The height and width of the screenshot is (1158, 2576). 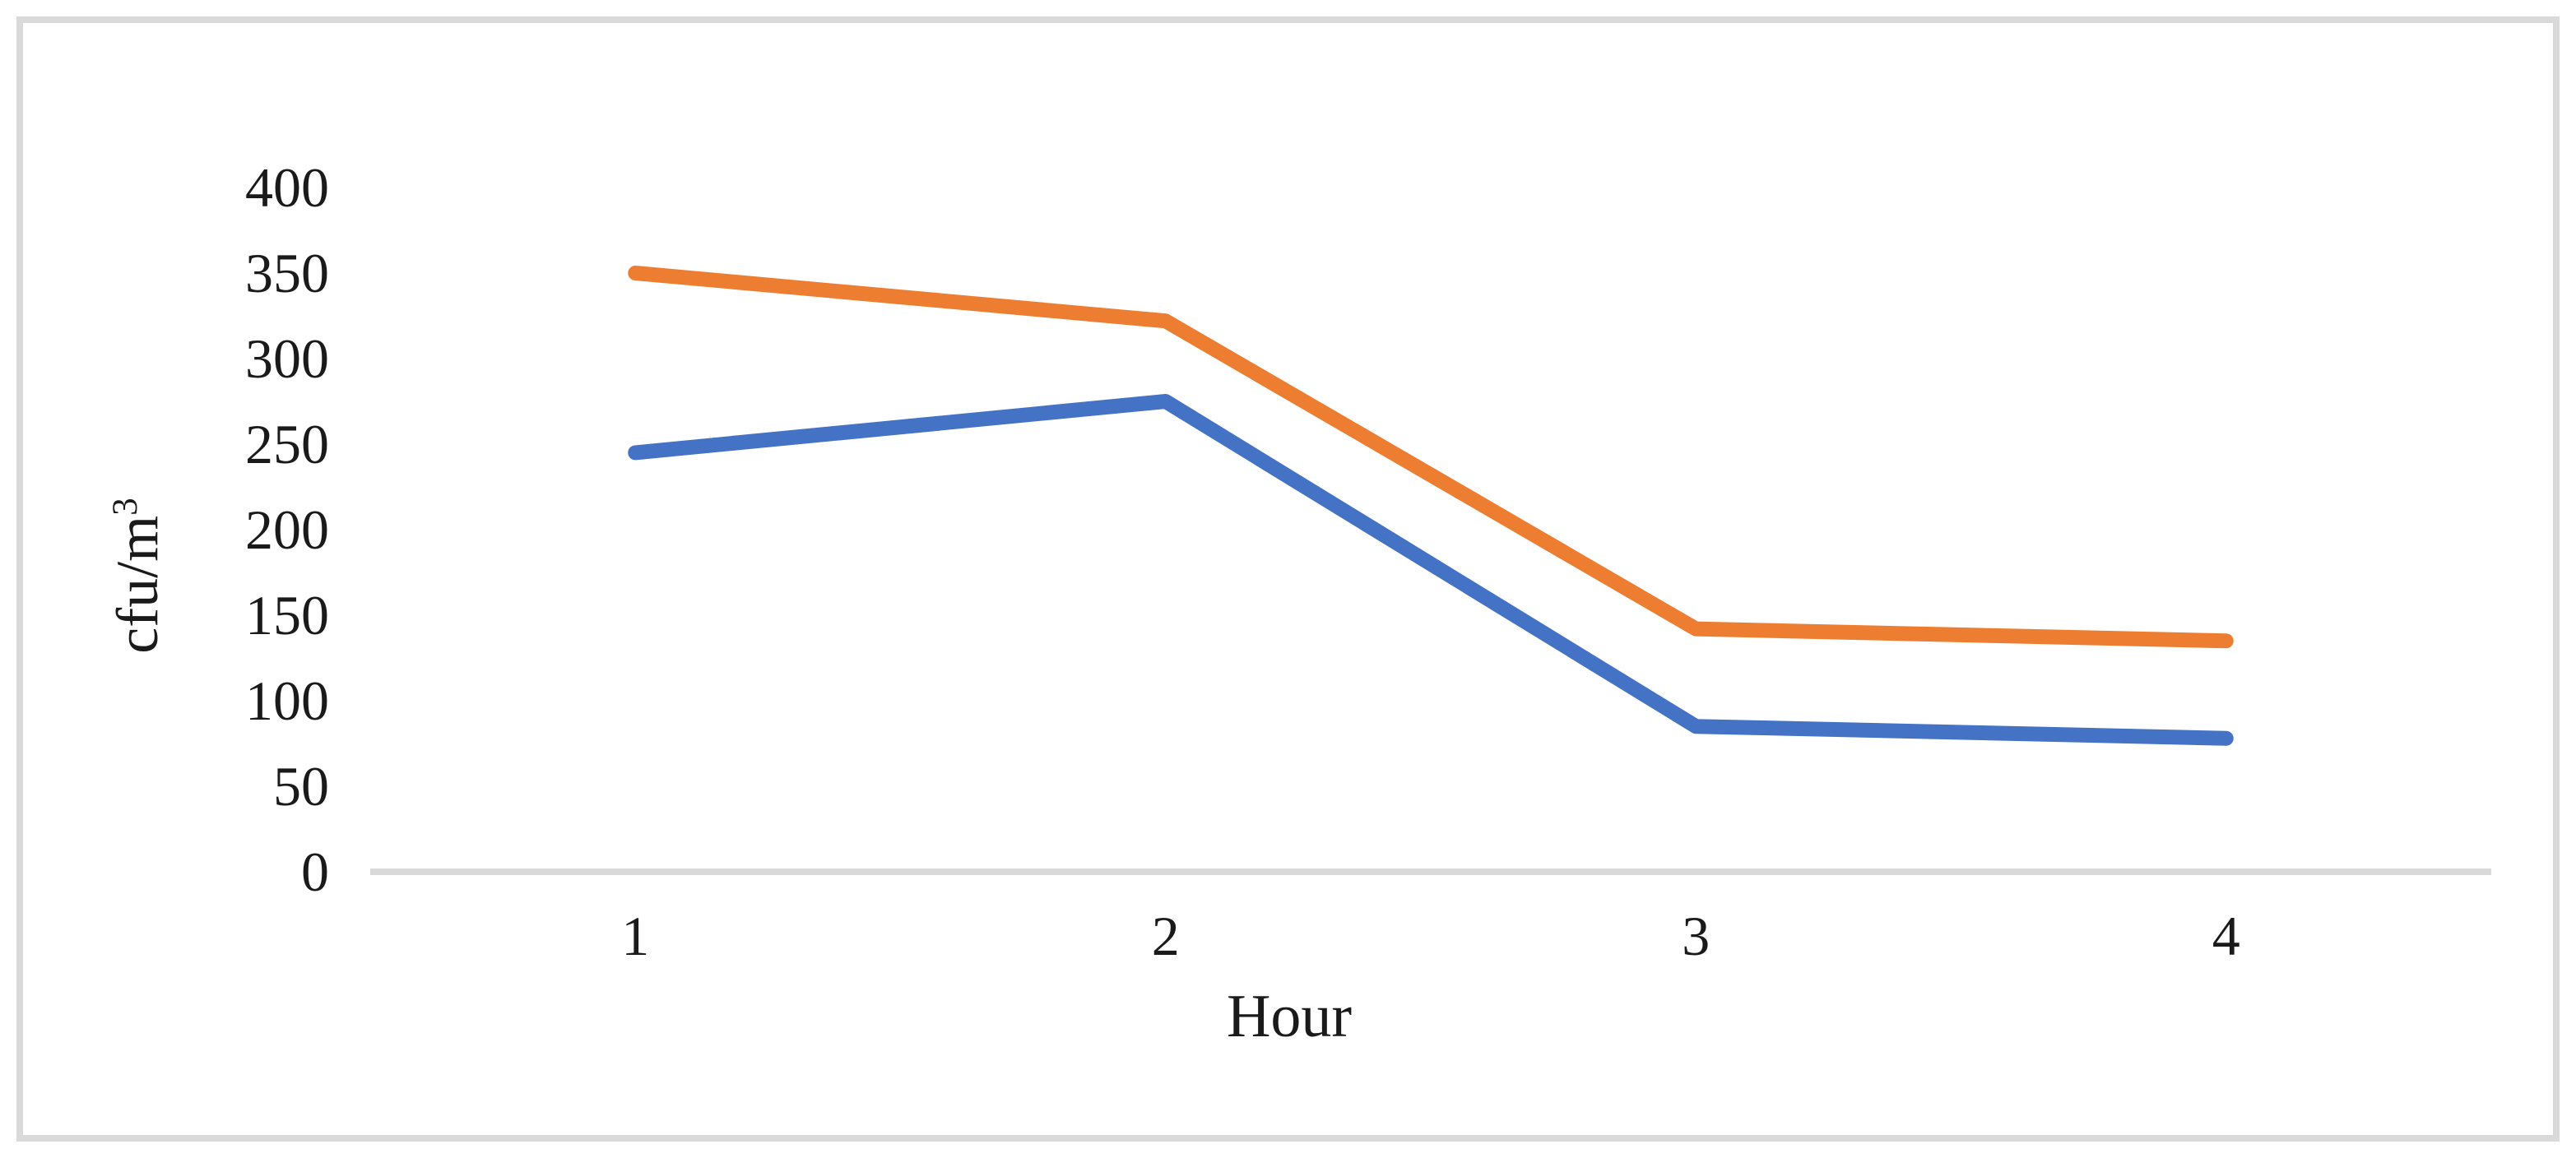 What do you see at coordinates (287, 615) in the screenshot?
I see `y-tick-label: 150` at bounding box center [287, 615].